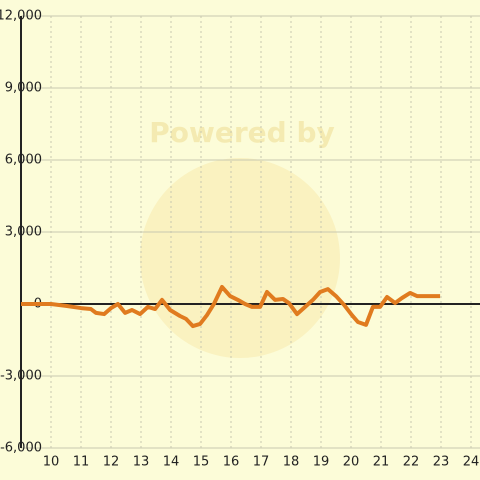  Describe the element at coordinates (23, 88) in the screenshot. I see `y-tick-label: 9,000` at that location.